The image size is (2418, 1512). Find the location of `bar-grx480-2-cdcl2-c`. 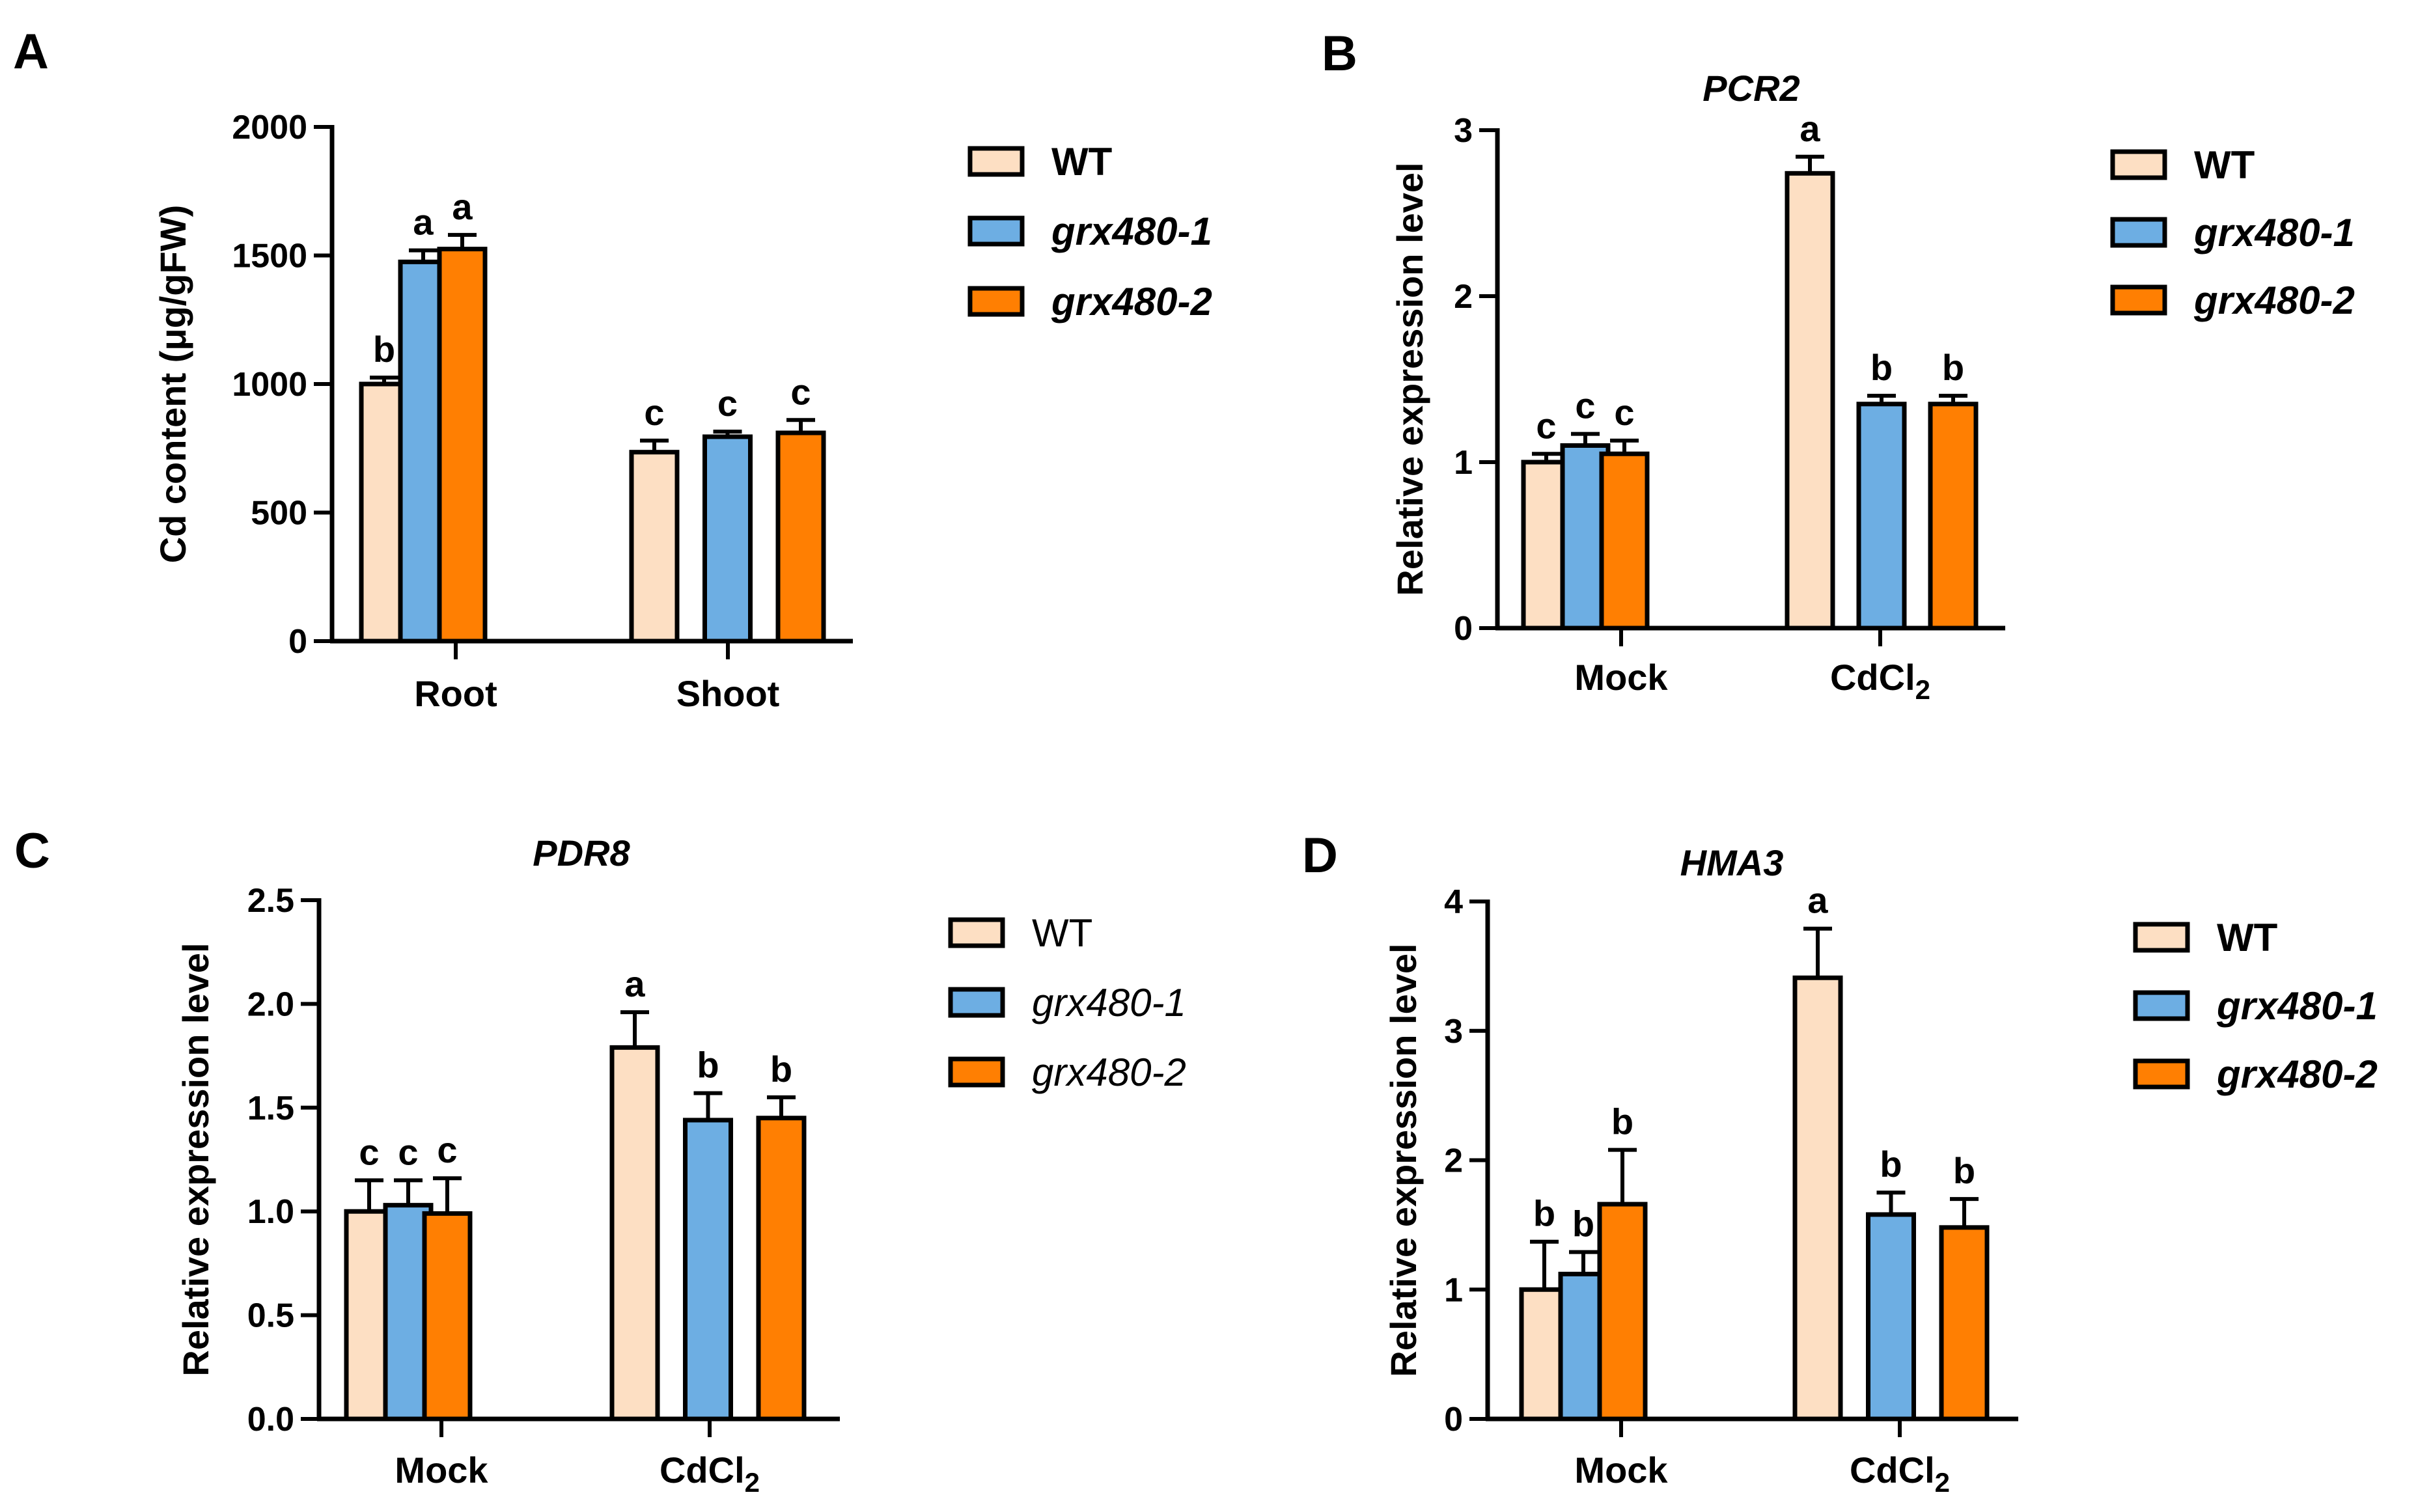

bar-grx480-2-cdcl2-c is located at coordinates (781, 1269).